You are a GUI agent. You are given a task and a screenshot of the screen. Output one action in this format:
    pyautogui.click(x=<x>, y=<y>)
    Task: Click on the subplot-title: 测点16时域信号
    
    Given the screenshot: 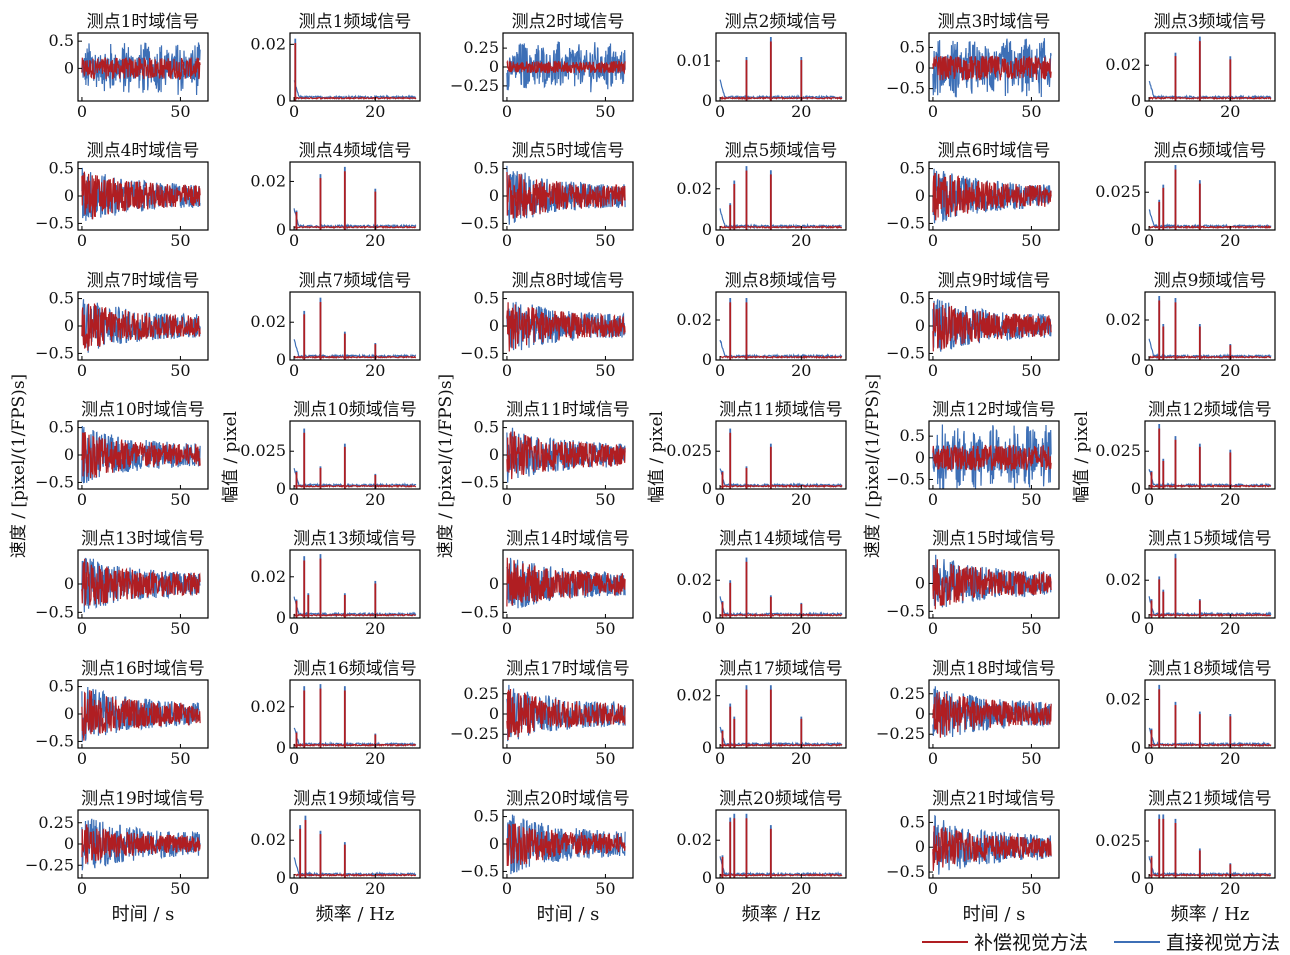 What is the action you would take?
    pyautogui.click(x=143, y=669)
    